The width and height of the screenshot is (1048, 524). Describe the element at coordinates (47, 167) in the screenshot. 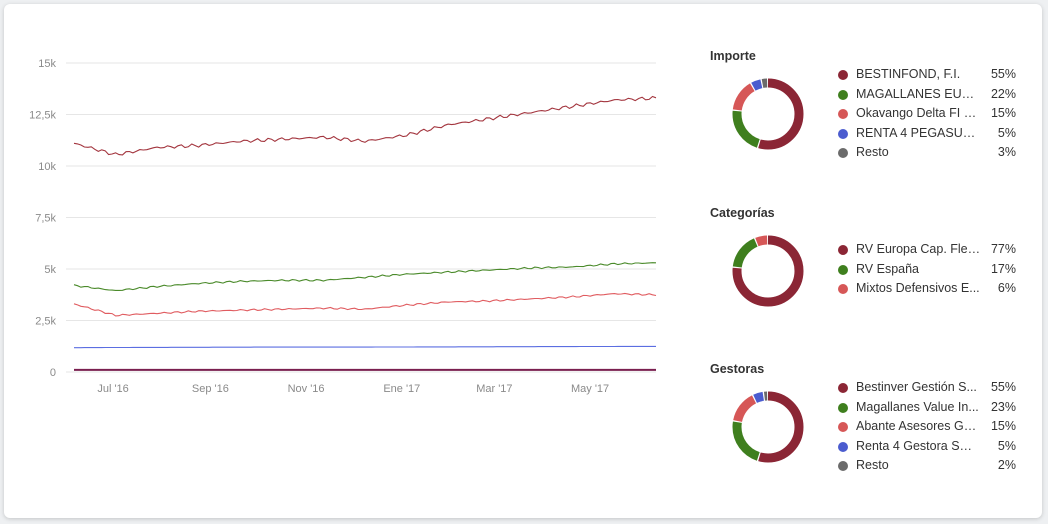

I see `y-tick-label: 10k` at that location.